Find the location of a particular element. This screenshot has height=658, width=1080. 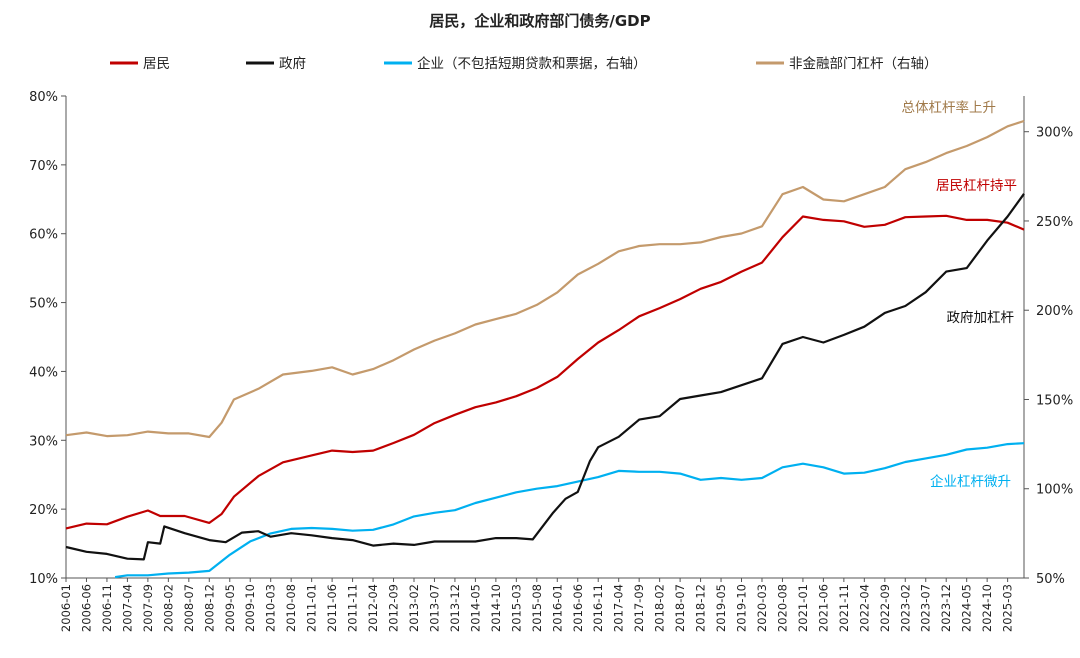

x-tick-label: 2010-03 is located at coordinates (271, 608).